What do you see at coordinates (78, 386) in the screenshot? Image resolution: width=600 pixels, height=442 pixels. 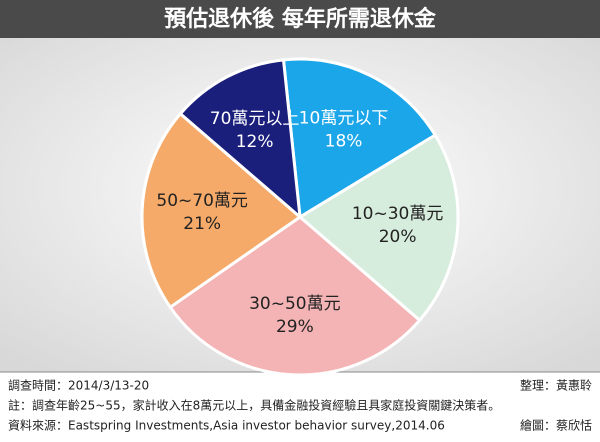 I see `survey-date: 調查時間：2014/3/13-20` at bounding box center [78, 386].